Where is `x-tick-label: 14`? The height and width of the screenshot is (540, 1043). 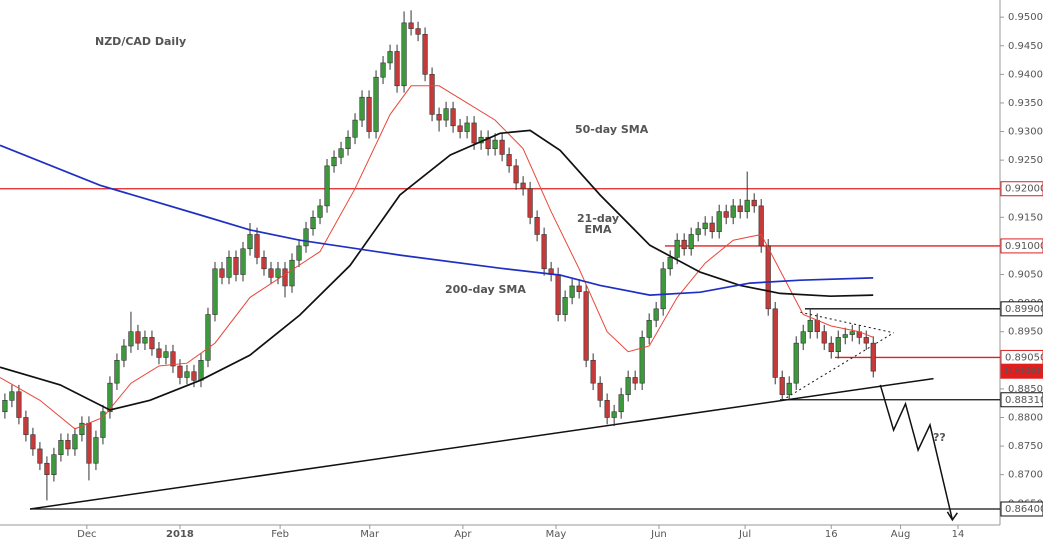
x-tick-label: 14 is located at coordinates (958, 534).